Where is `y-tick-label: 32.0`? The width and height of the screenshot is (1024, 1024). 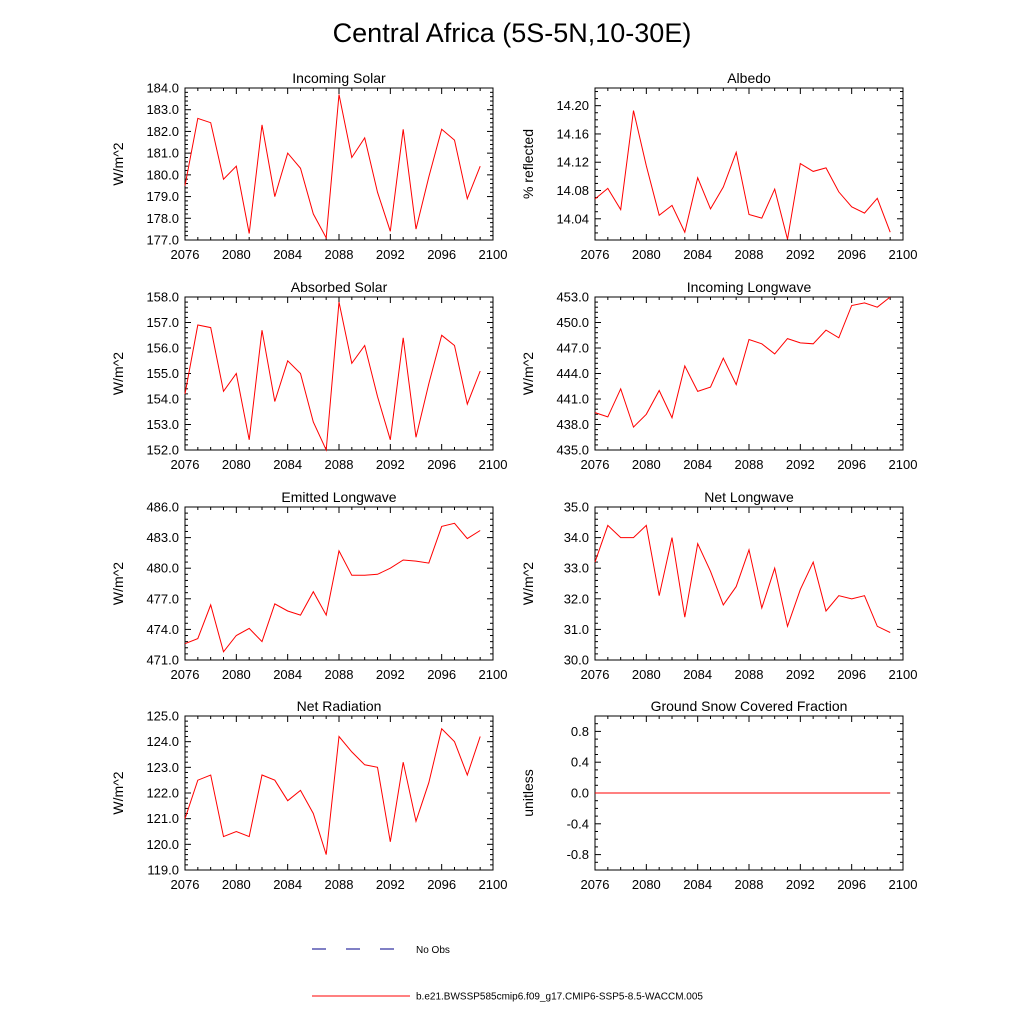
y-tick-label: 32.0 is located at coordinates (576, 598).